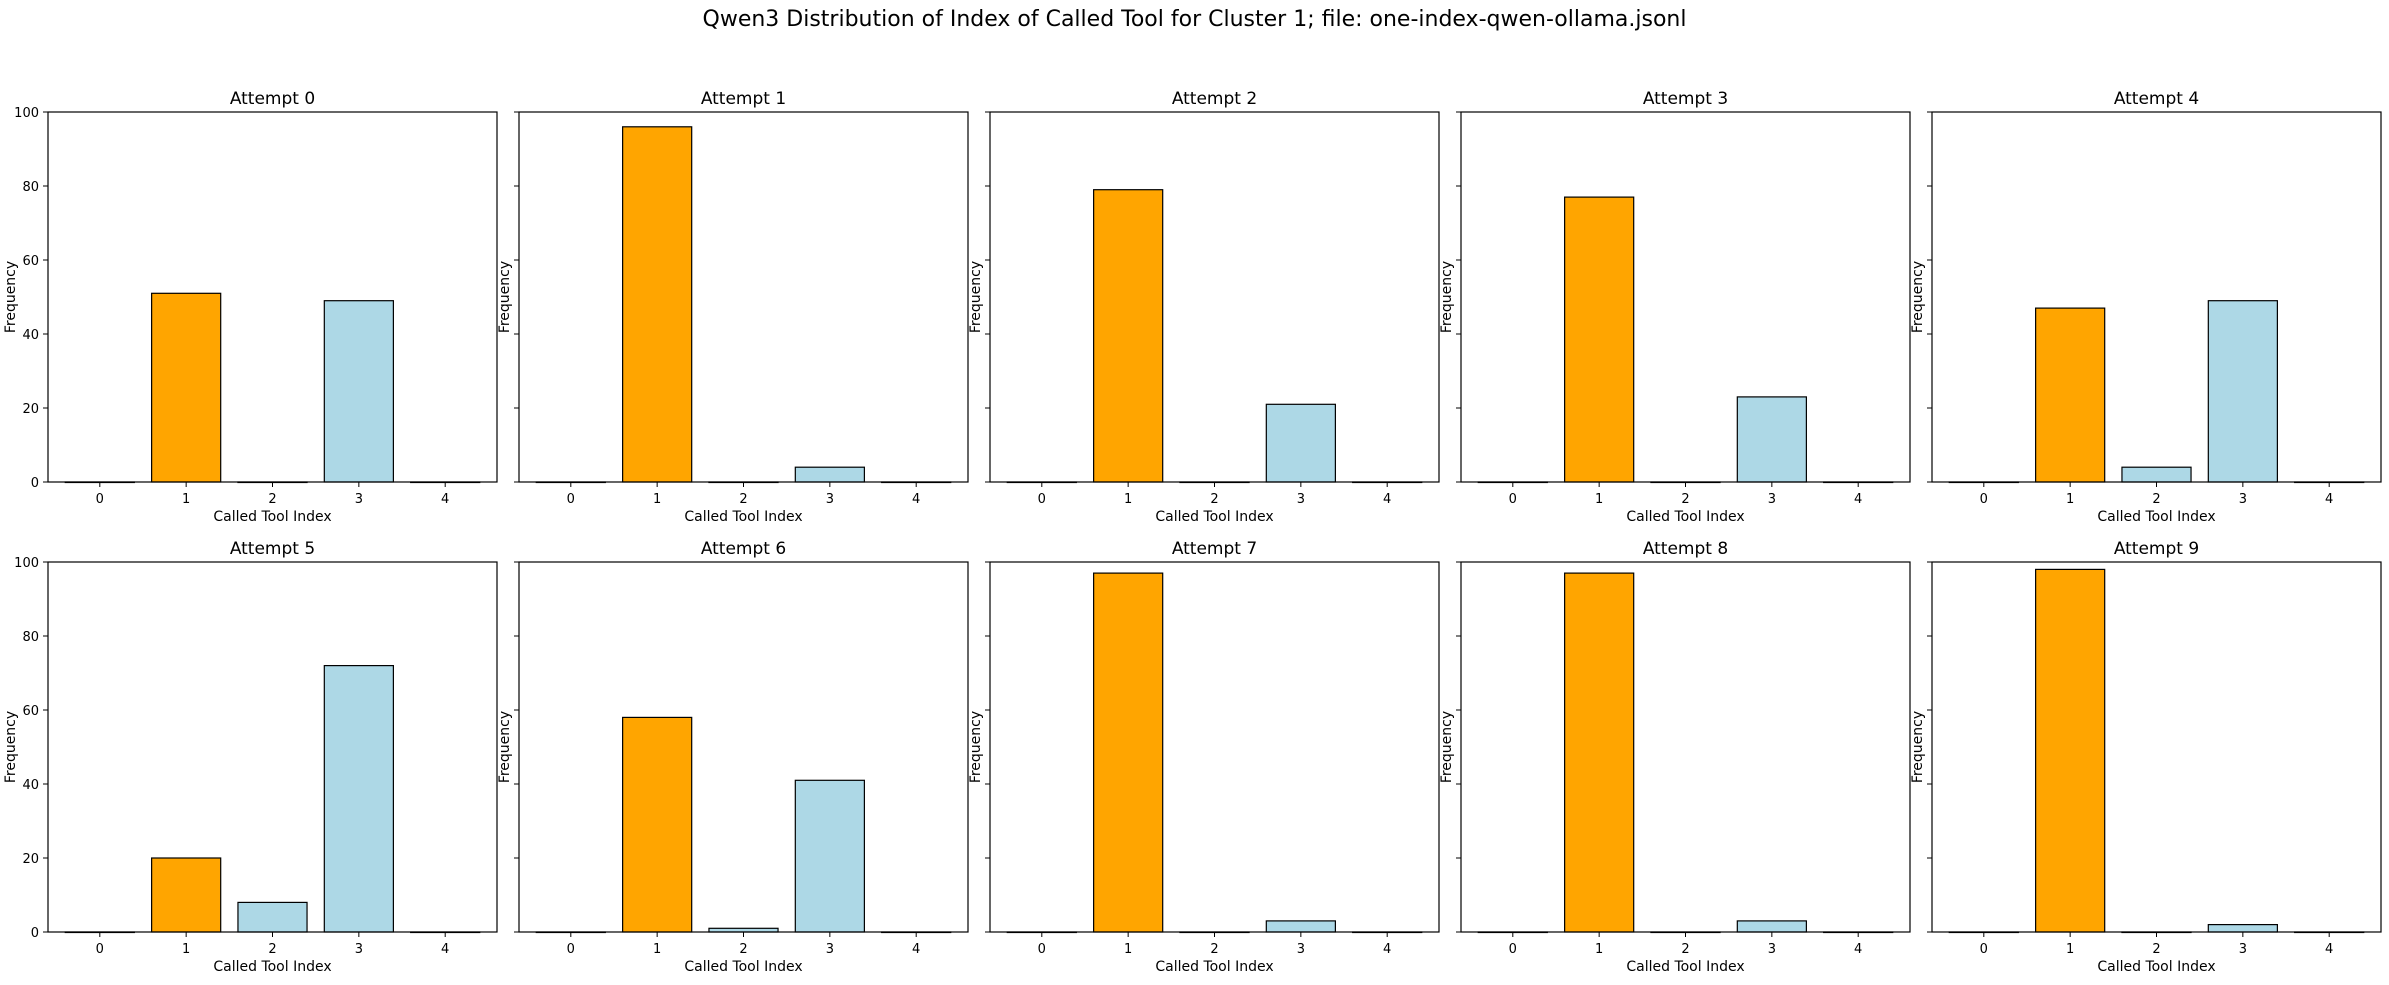 The height and width of the screenshot is (985, 2389). I want to click on subplot-attempt-8: 0 1 2 3 4 Attempt 8 Called Tool Index Frequency, so click(1675, 757).